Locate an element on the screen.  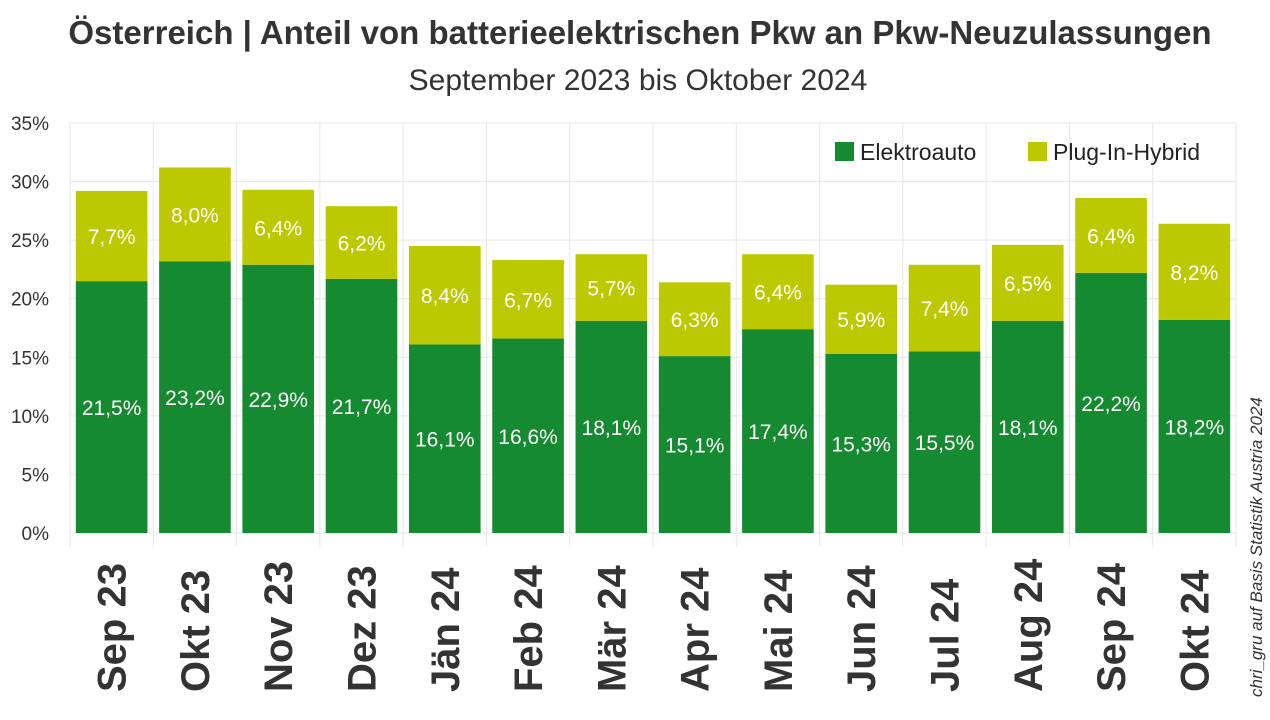
y-tick-label: 35% is located at coordinates (30, 124).